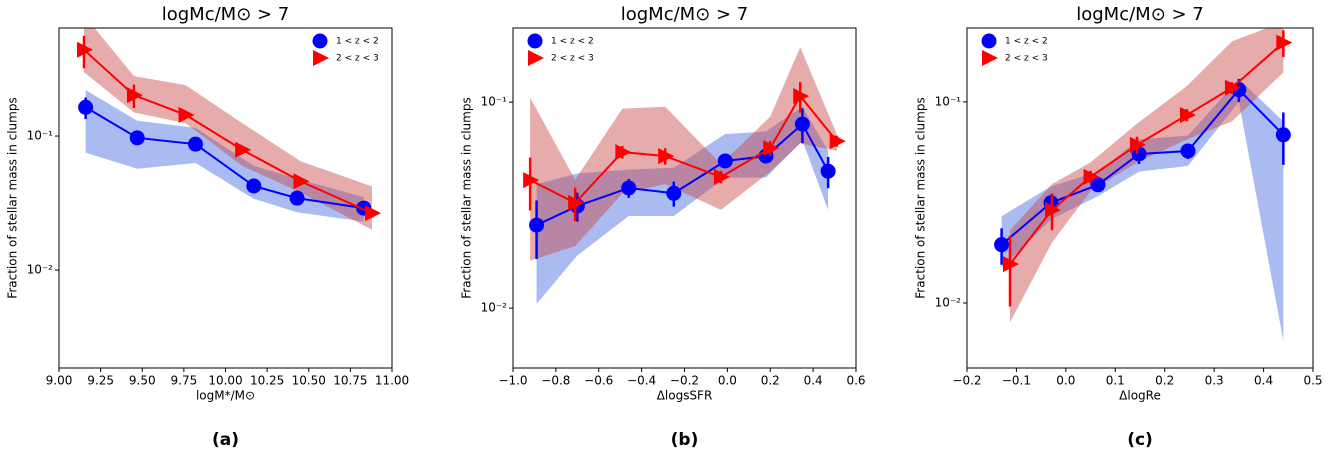 Image resolution: width=1342 pixels, height=458 pixels. I want to click on x-tick-label: 10.25, so click(267, 381).